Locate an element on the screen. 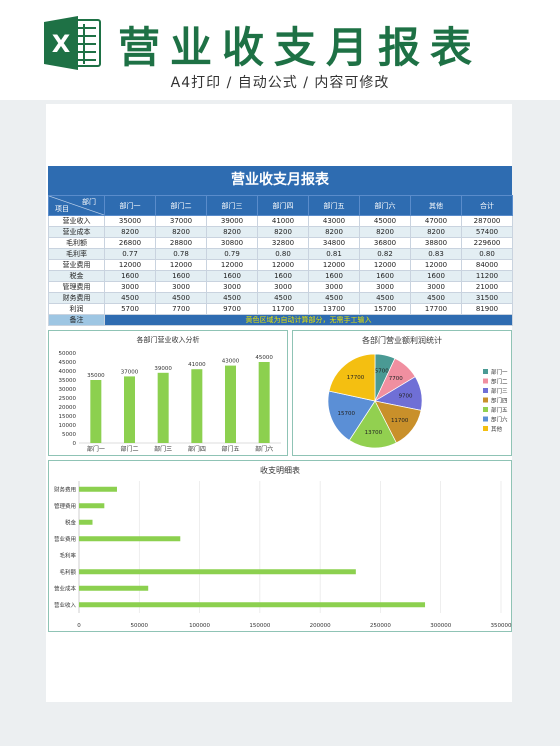 Image resolution: width=560 pixels, height=746 pixels. y-tick-label: 0 is located at coordinates (75, 444).